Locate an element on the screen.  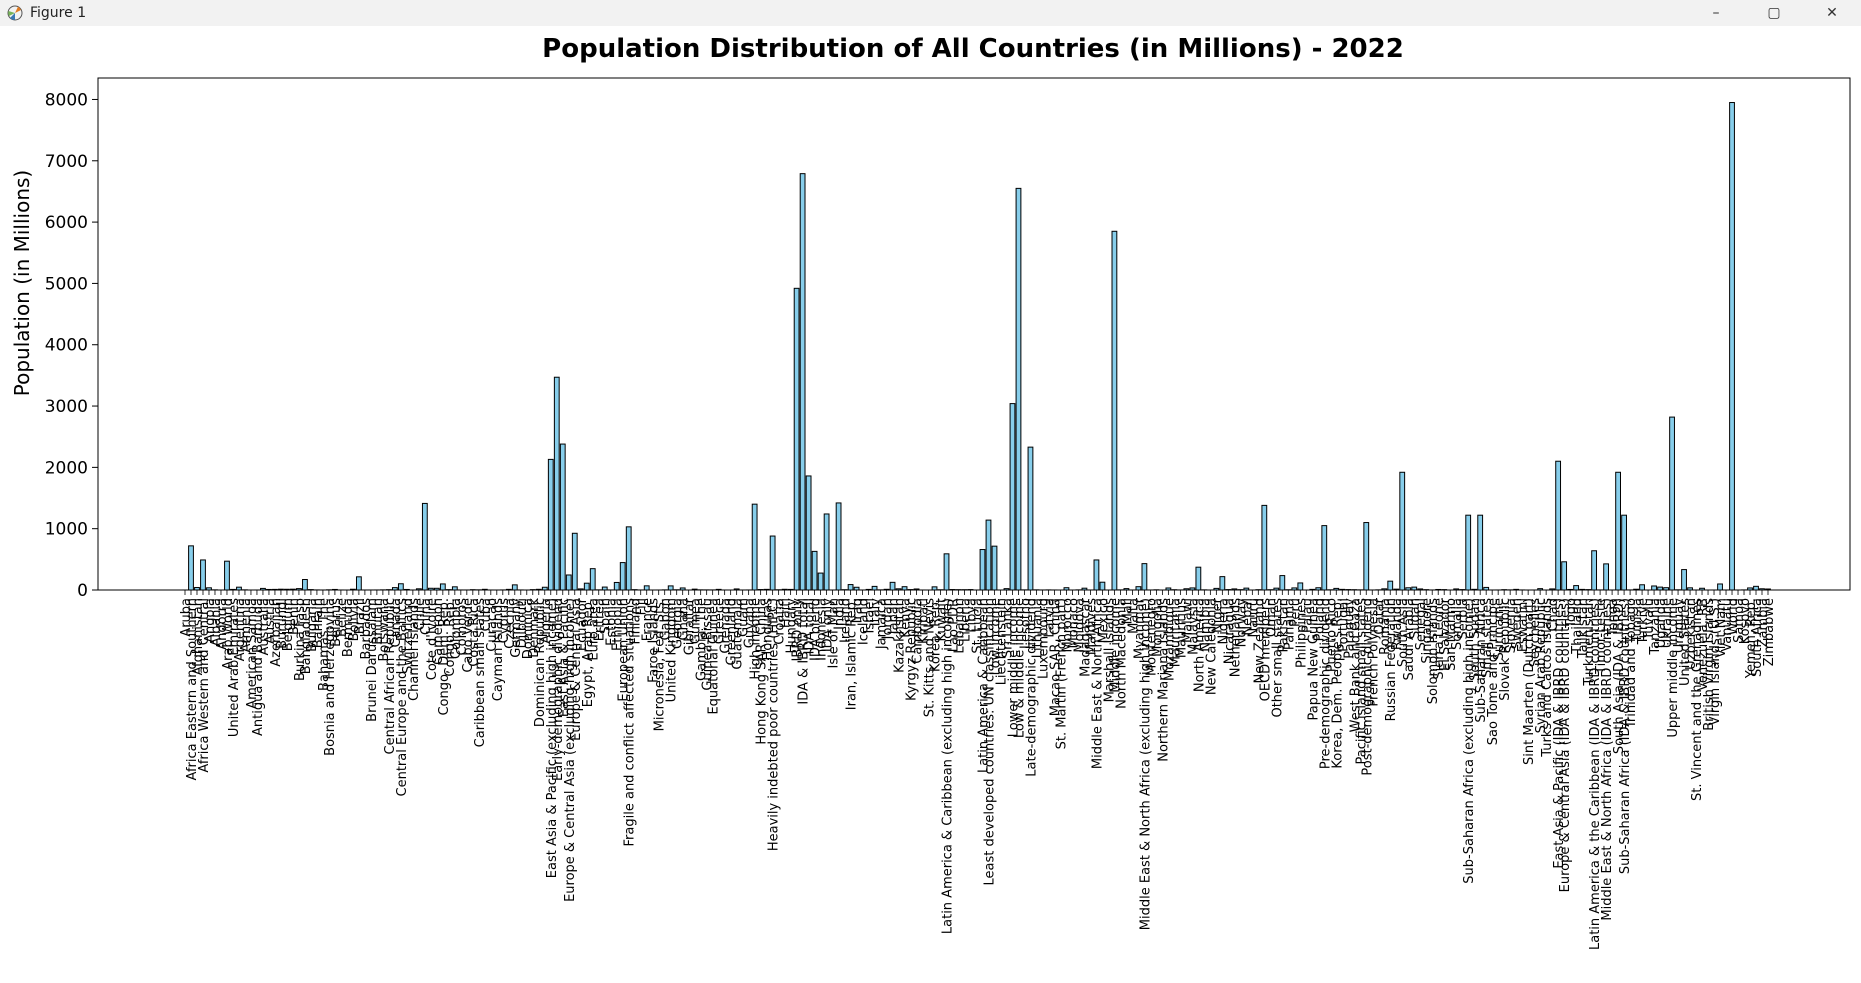
y-tick-label: 5000 is located at coordinates (66, 284).